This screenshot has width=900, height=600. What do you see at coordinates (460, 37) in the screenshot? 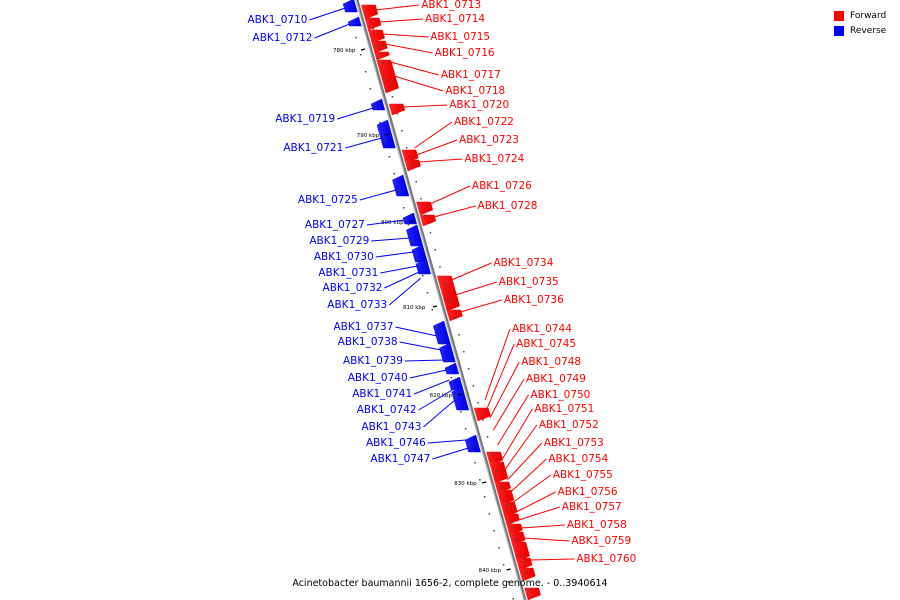
I see `forward-gene-label: ABK1_0715` at bounding box center [460, 37].